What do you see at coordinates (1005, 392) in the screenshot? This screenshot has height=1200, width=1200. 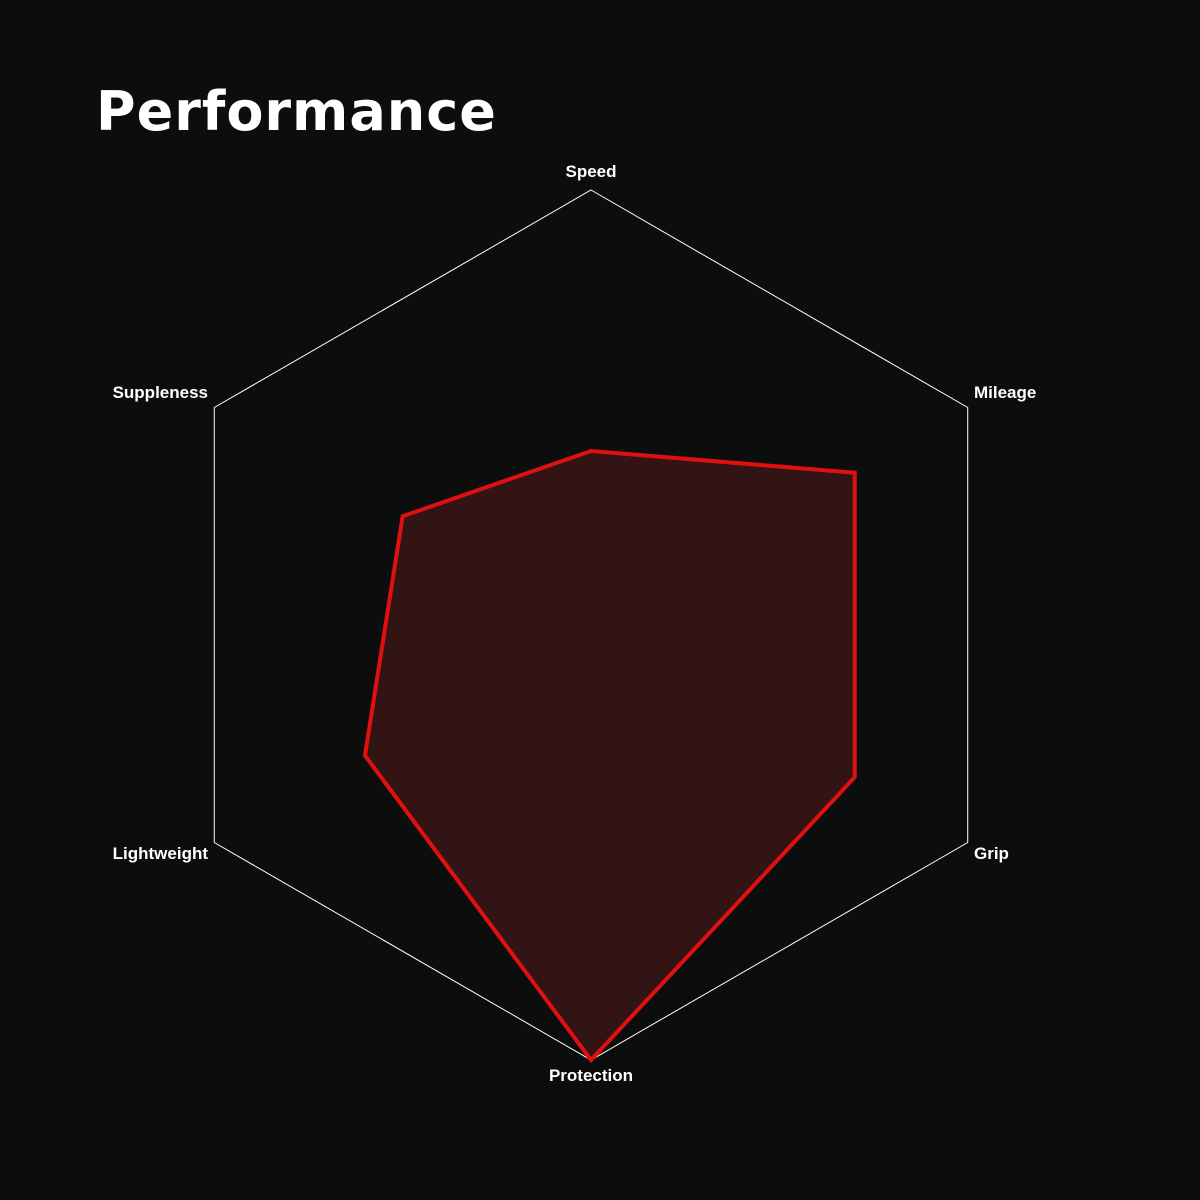 I see `axis-label-mileage: Mileage` at bounding box center [1005, 392].